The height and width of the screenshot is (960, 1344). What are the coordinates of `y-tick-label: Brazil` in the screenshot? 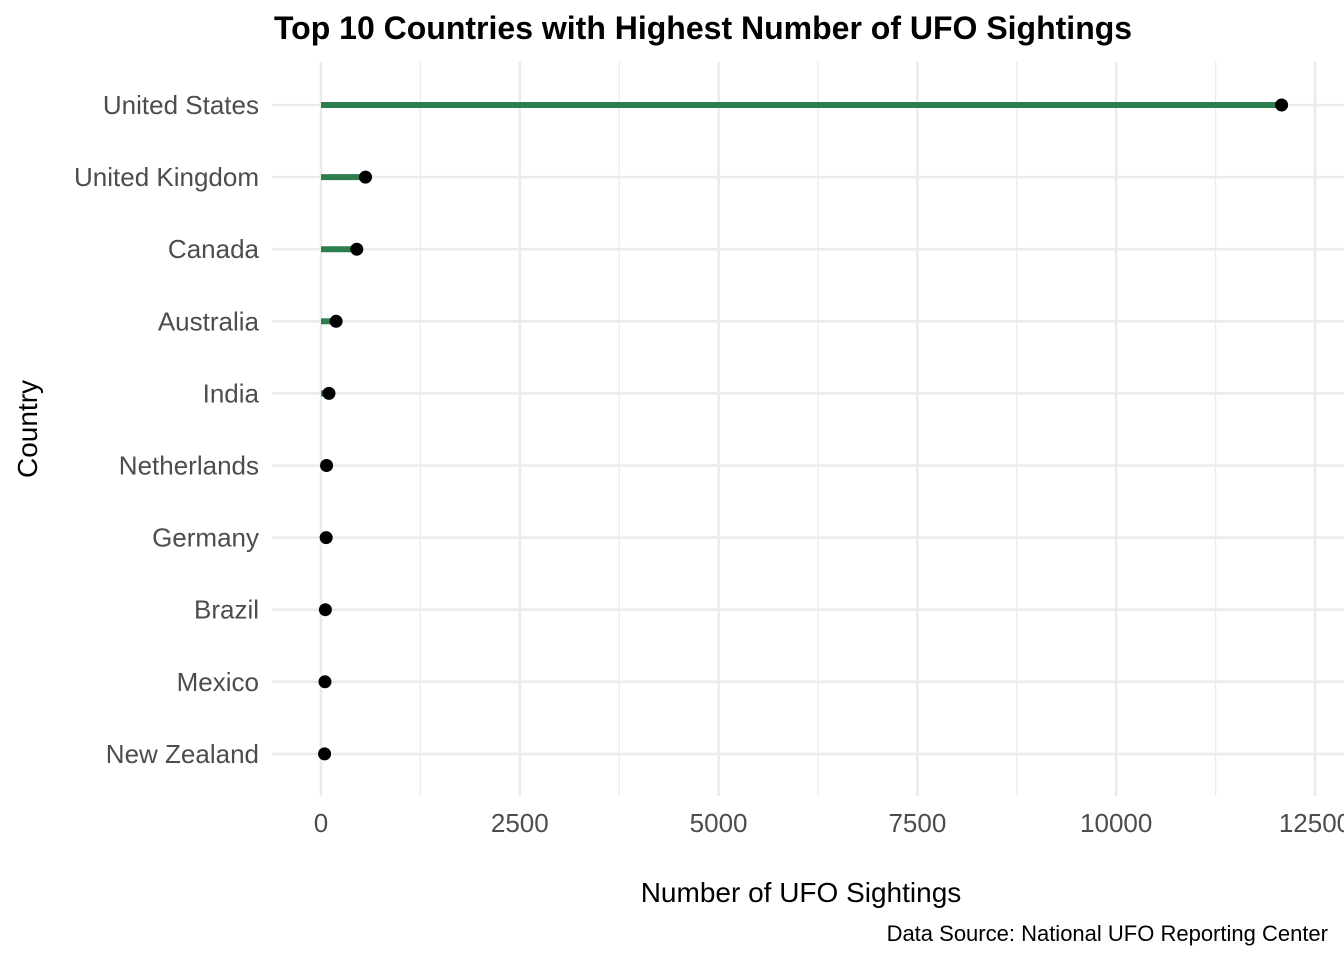 It's located at (226, 610).